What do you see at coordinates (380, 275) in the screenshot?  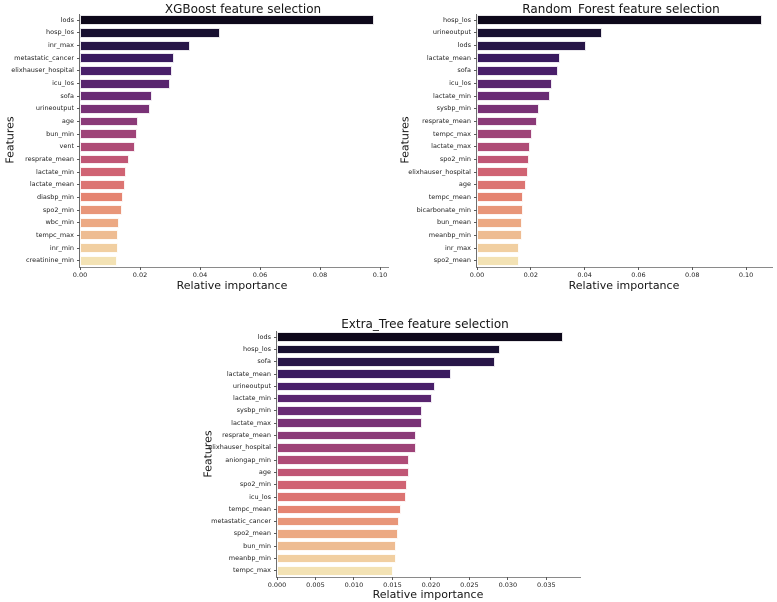 I see `x-tick-label: 0.10` at bounding box center [380, 275].